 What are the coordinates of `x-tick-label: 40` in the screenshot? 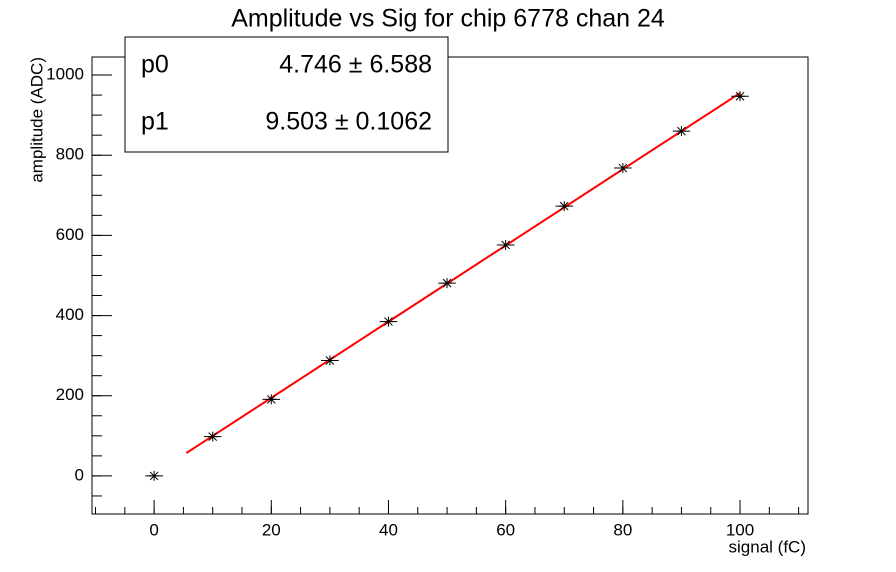 It's located at (388, 529).